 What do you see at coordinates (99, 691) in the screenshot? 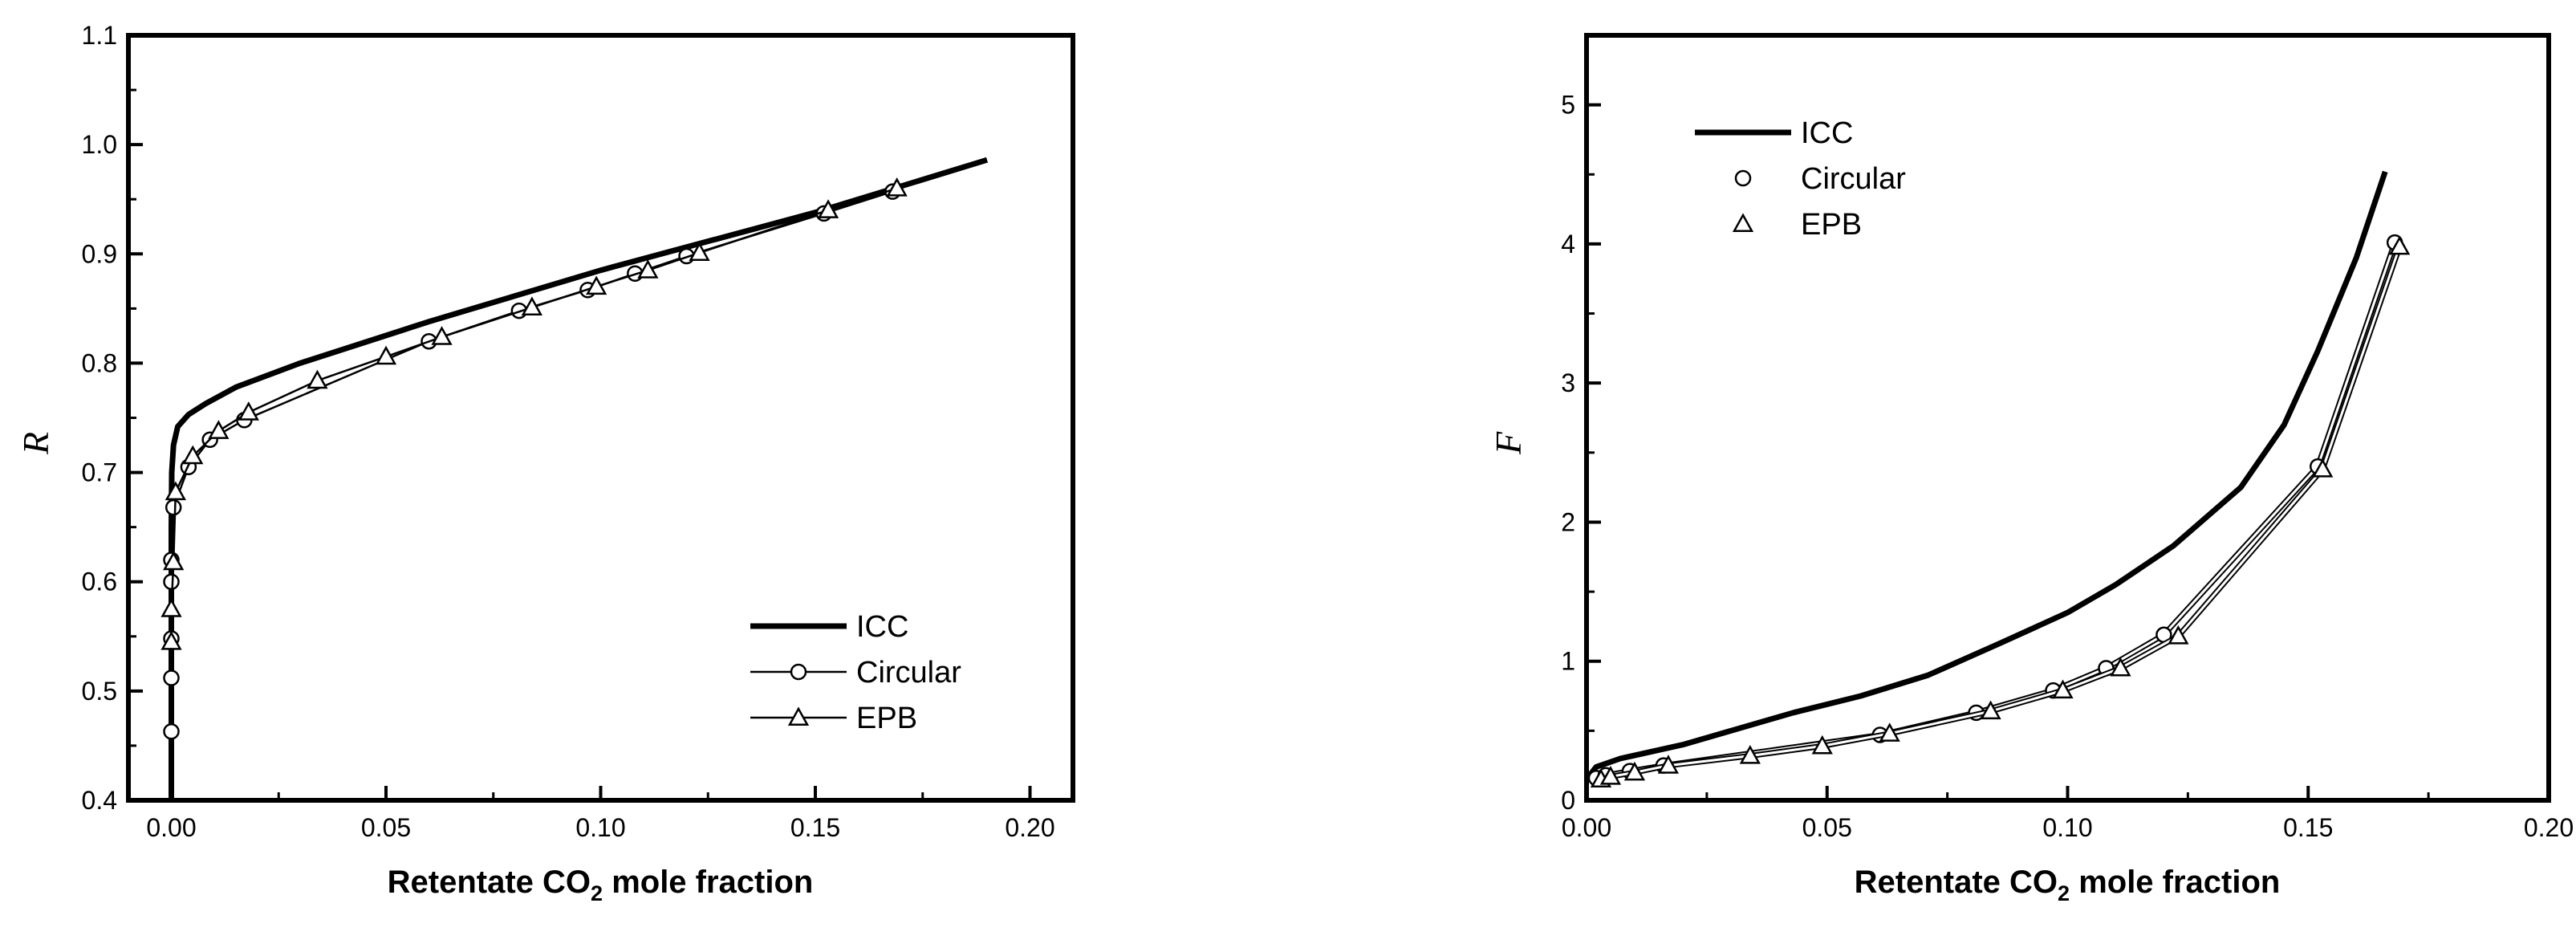
I see `chart-r-y-tick-label: 0.5` at bounding box center [99, 691].